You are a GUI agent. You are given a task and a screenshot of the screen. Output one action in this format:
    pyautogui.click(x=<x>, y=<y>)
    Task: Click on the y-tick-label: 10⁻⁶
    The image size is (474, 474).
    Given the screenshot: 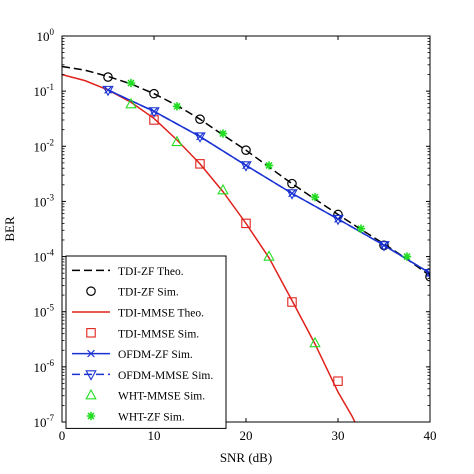 What is the action you would take?
    pyautogui.click(x=44, y=366)
    